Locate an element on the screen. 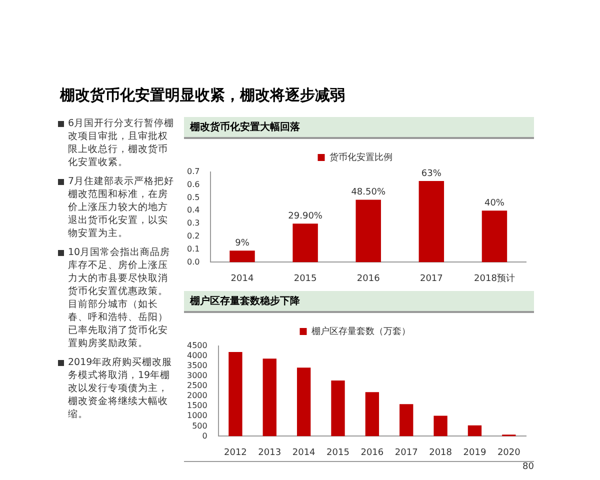 This screenshot has height=480, width=600. text: 棚改货币化安置明显收紧，棚改将逐步减弱 is located at coordinates (203, 95).